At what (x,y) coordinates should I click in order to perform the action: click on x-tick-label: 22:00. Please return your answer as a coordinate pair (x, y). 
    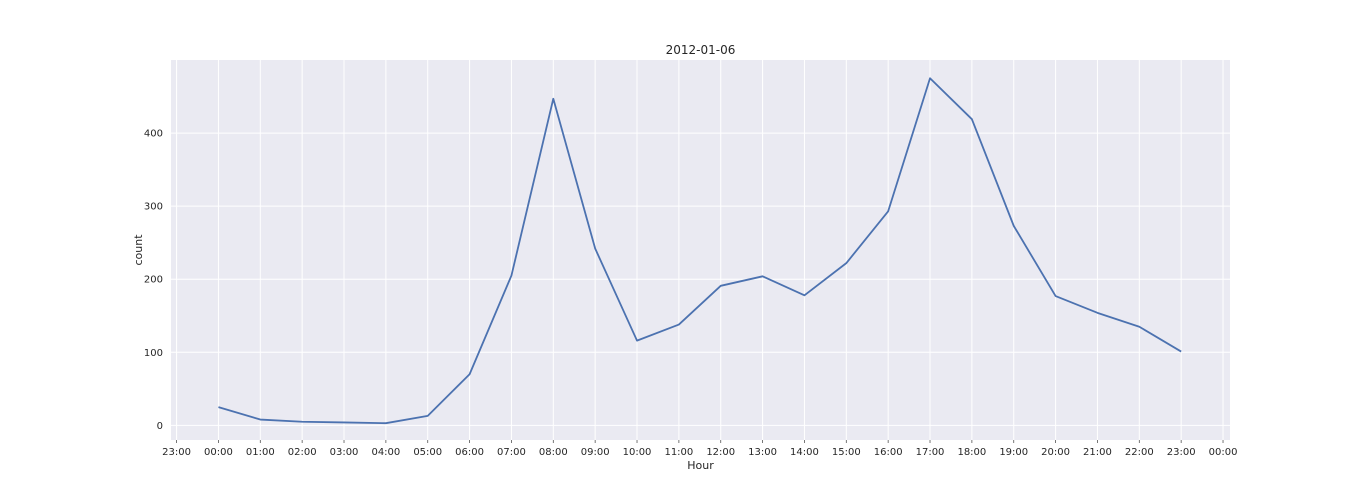
    Looking at the image, I should click on (1139, 452).